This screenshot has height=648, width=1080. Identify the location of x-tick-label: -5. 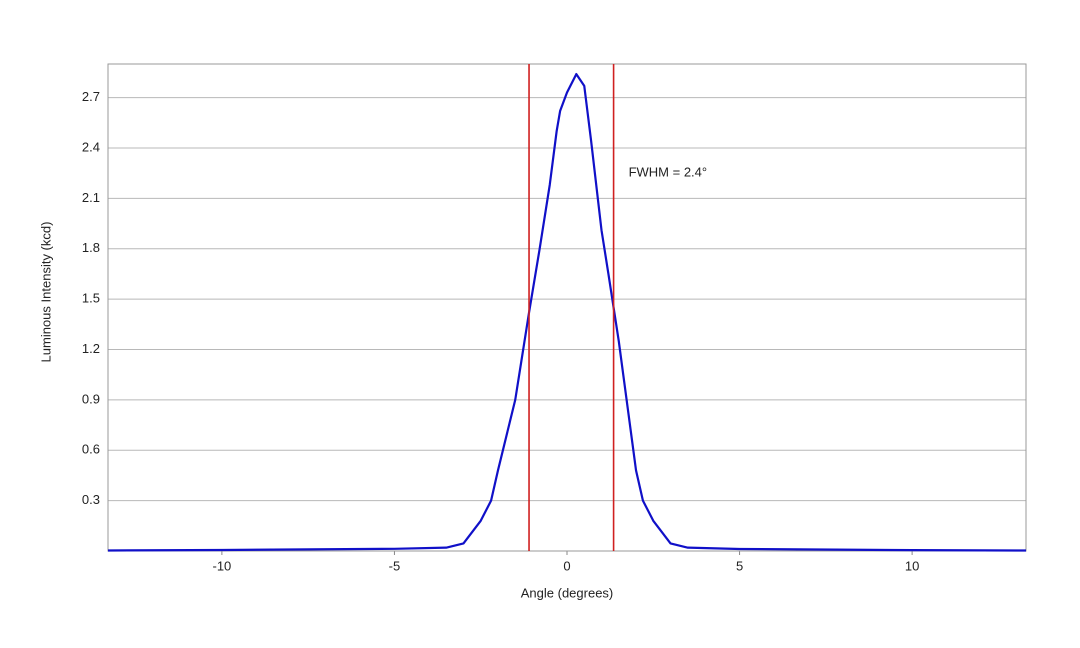
(395, 565).